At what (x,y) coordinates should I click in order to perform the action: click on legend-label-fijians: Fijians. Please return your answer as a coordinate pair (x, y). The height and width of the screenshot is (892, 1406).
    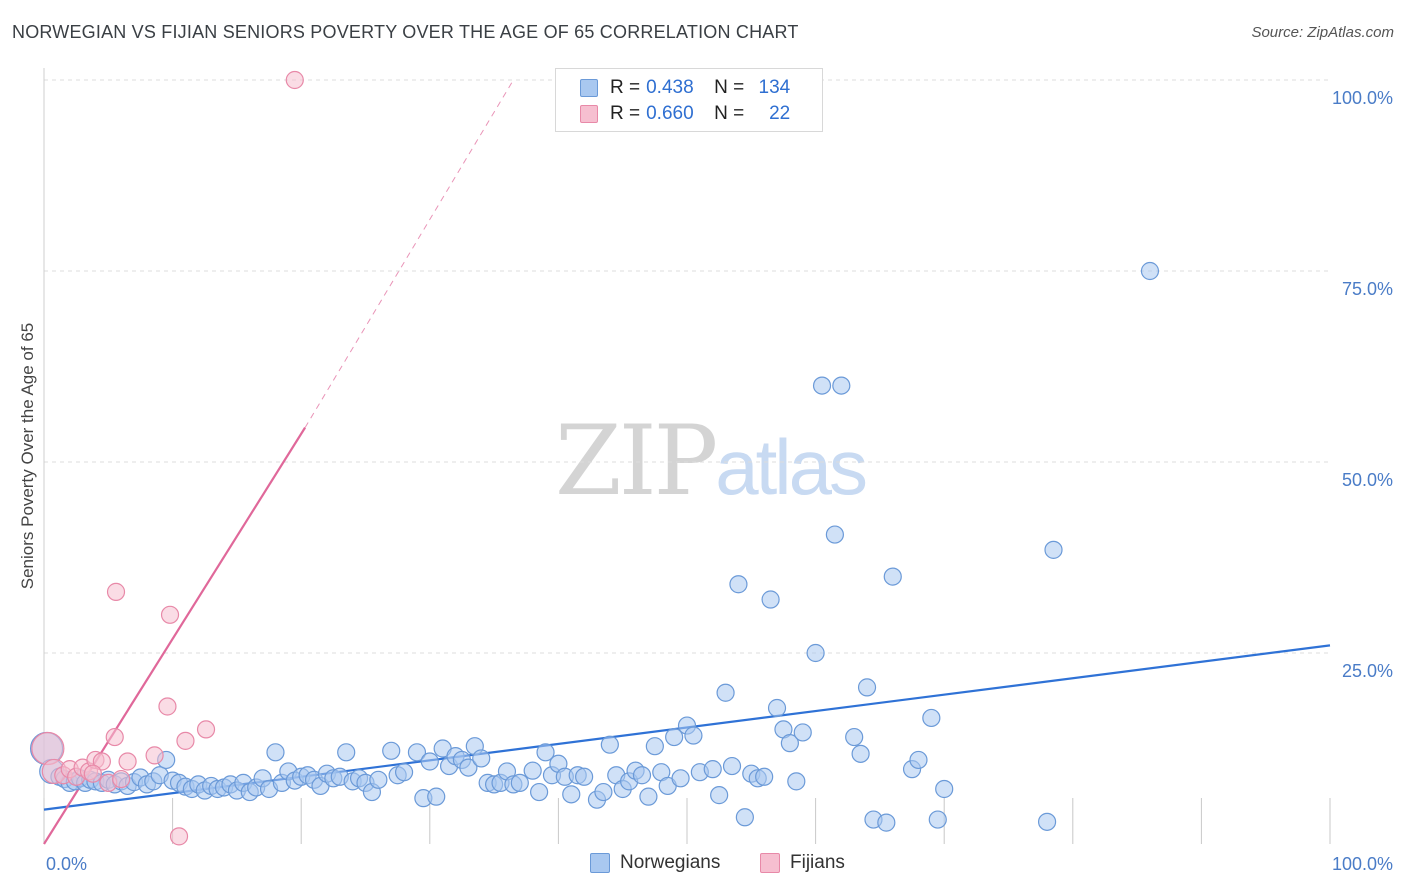
    Looking at the image, I should click on (817, 862).